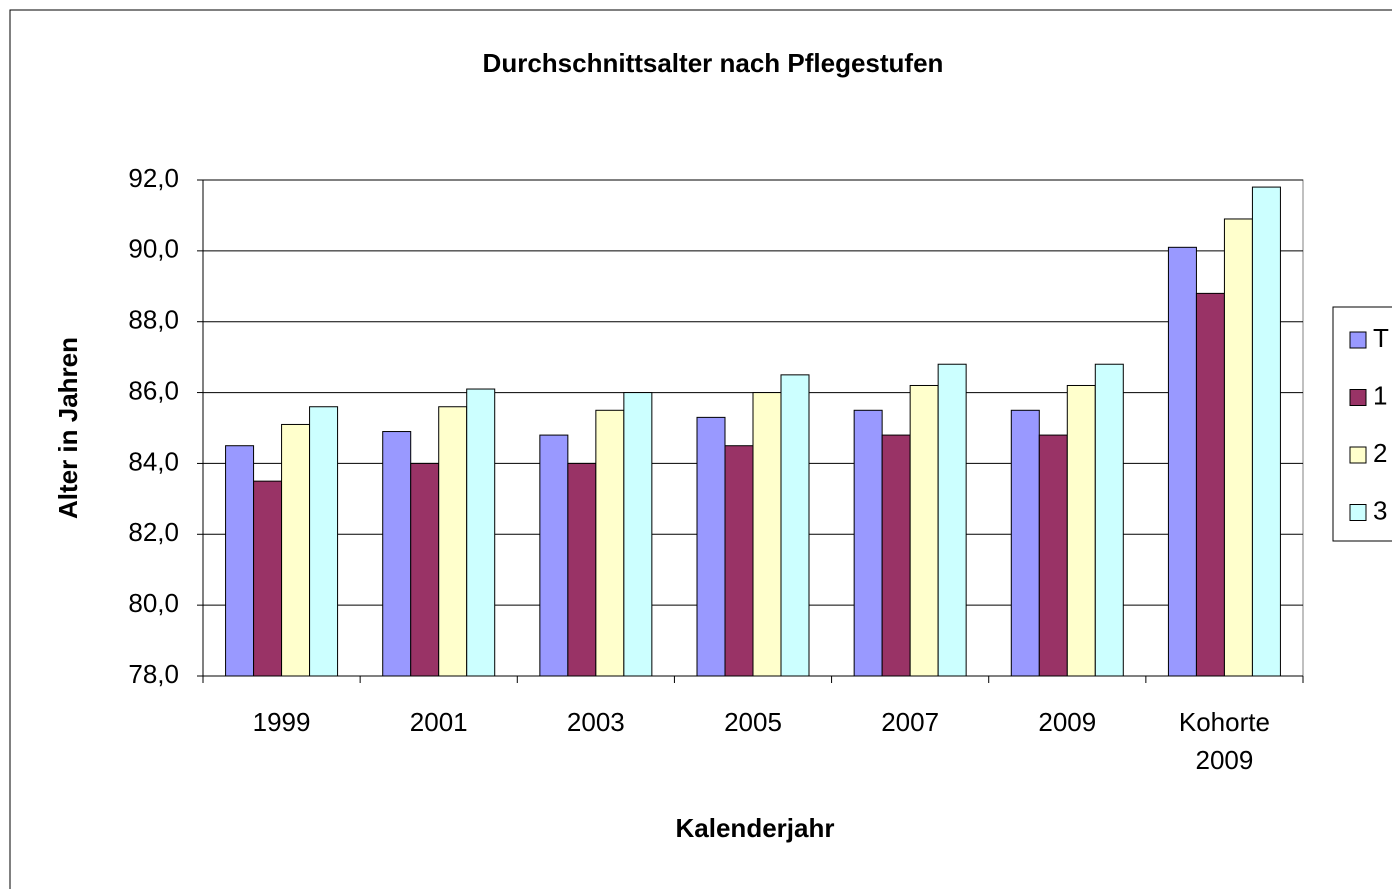  I want to click on y-tick-label: 78,0, so click(153, 674).